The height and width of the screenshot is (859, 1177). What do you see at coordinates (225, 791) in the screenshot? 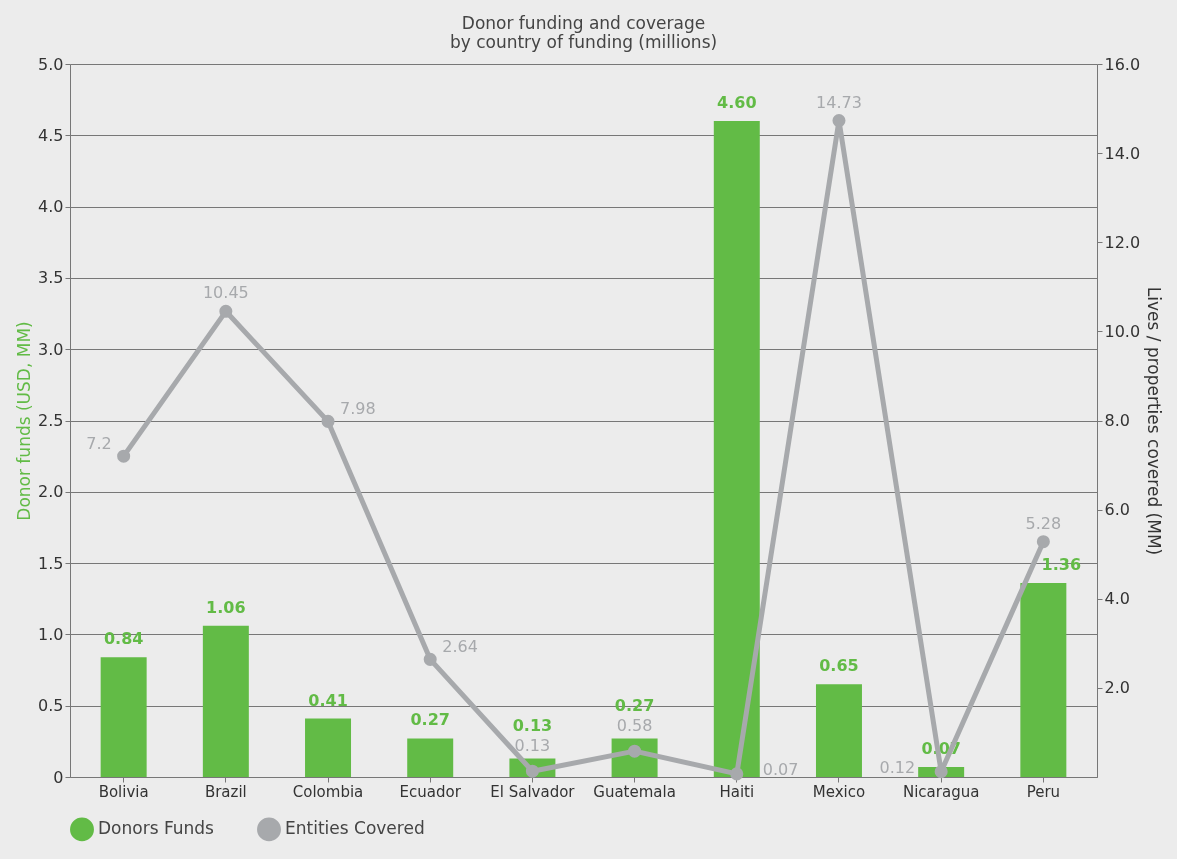
I see `x-tick-label: Brazil` at bounding box center [225, 791].